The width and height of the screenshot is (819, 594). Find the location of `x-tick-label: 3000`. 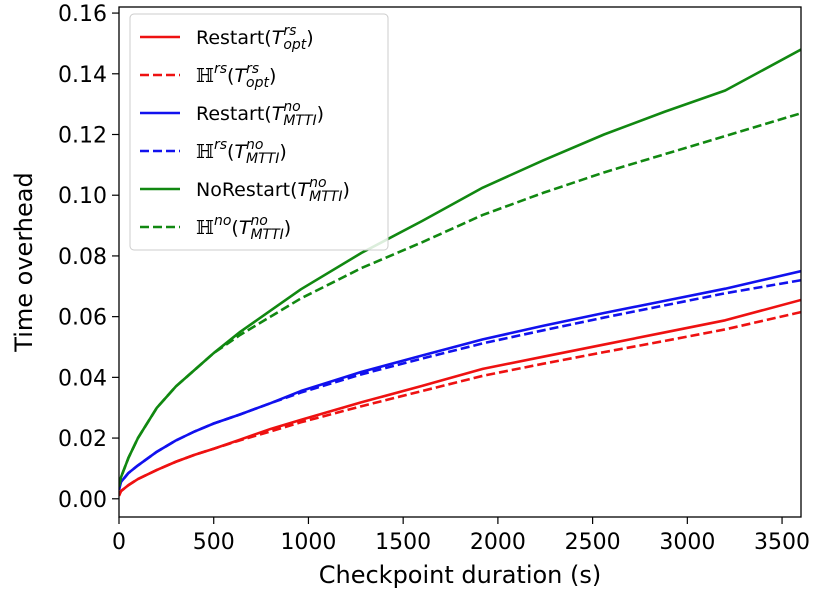

x-tick-label: 3000 is located at coordinates (687, 542).